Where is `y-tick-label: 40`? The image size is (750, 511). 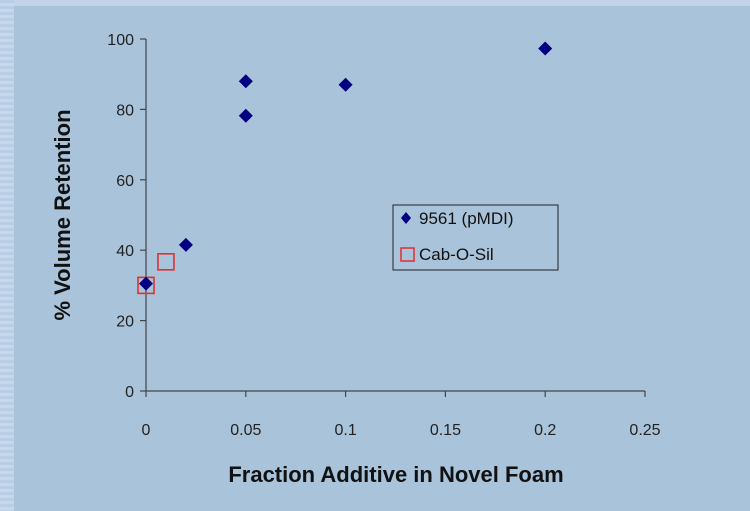 y-tick-label: 40 is located at coordinates (125, 251).